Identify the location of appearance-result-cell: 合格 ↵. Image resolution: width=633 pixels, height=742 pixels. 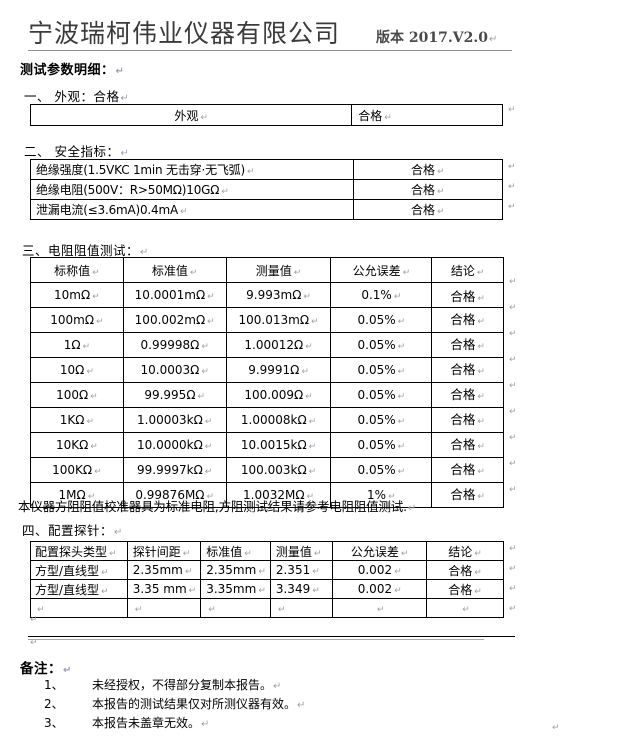
(427, 115).